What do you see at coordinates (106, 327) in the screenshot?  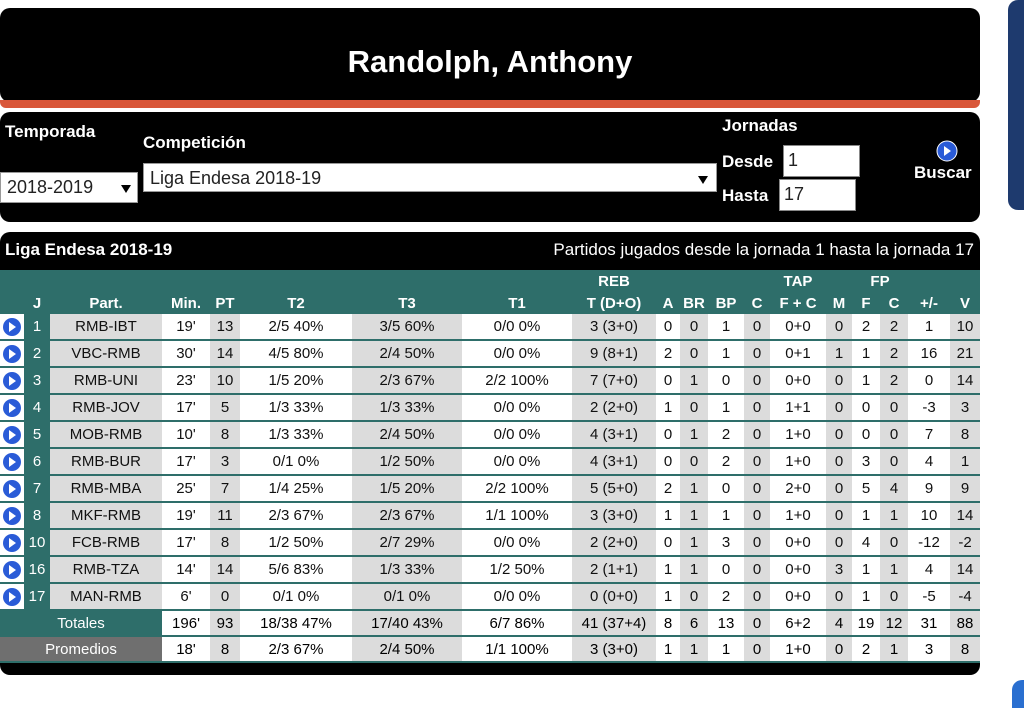 I see `stat-cell: RMB-IBT` at bounding box center [106, 327].